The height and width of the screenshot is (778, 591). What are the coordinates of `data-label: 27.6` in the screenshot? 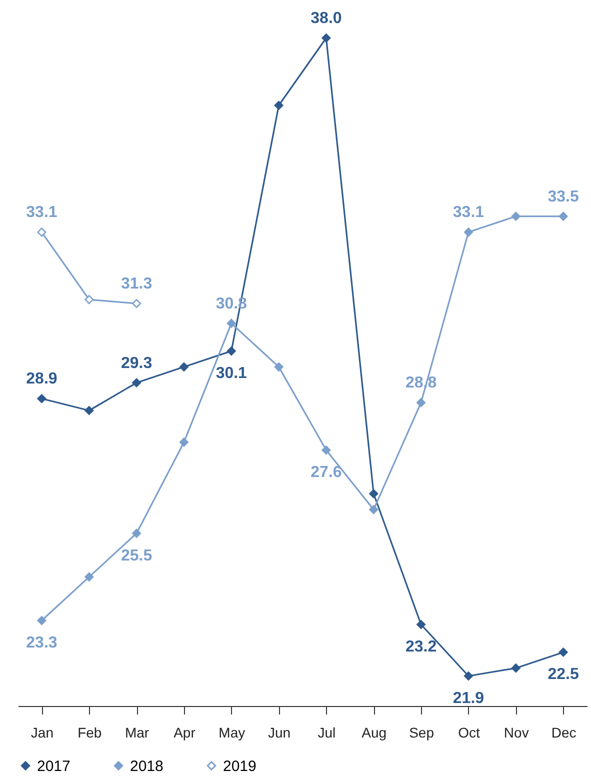 It's located at (326, 473).